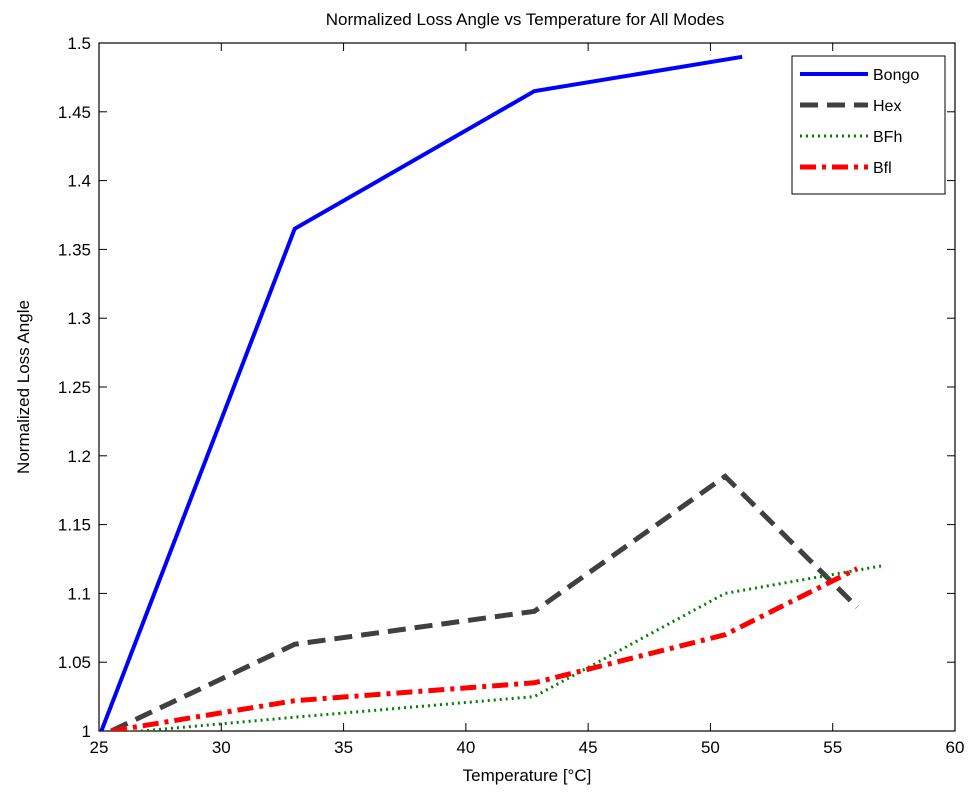  I want to click on y-tick-label: 1.1, so click(79, 593).